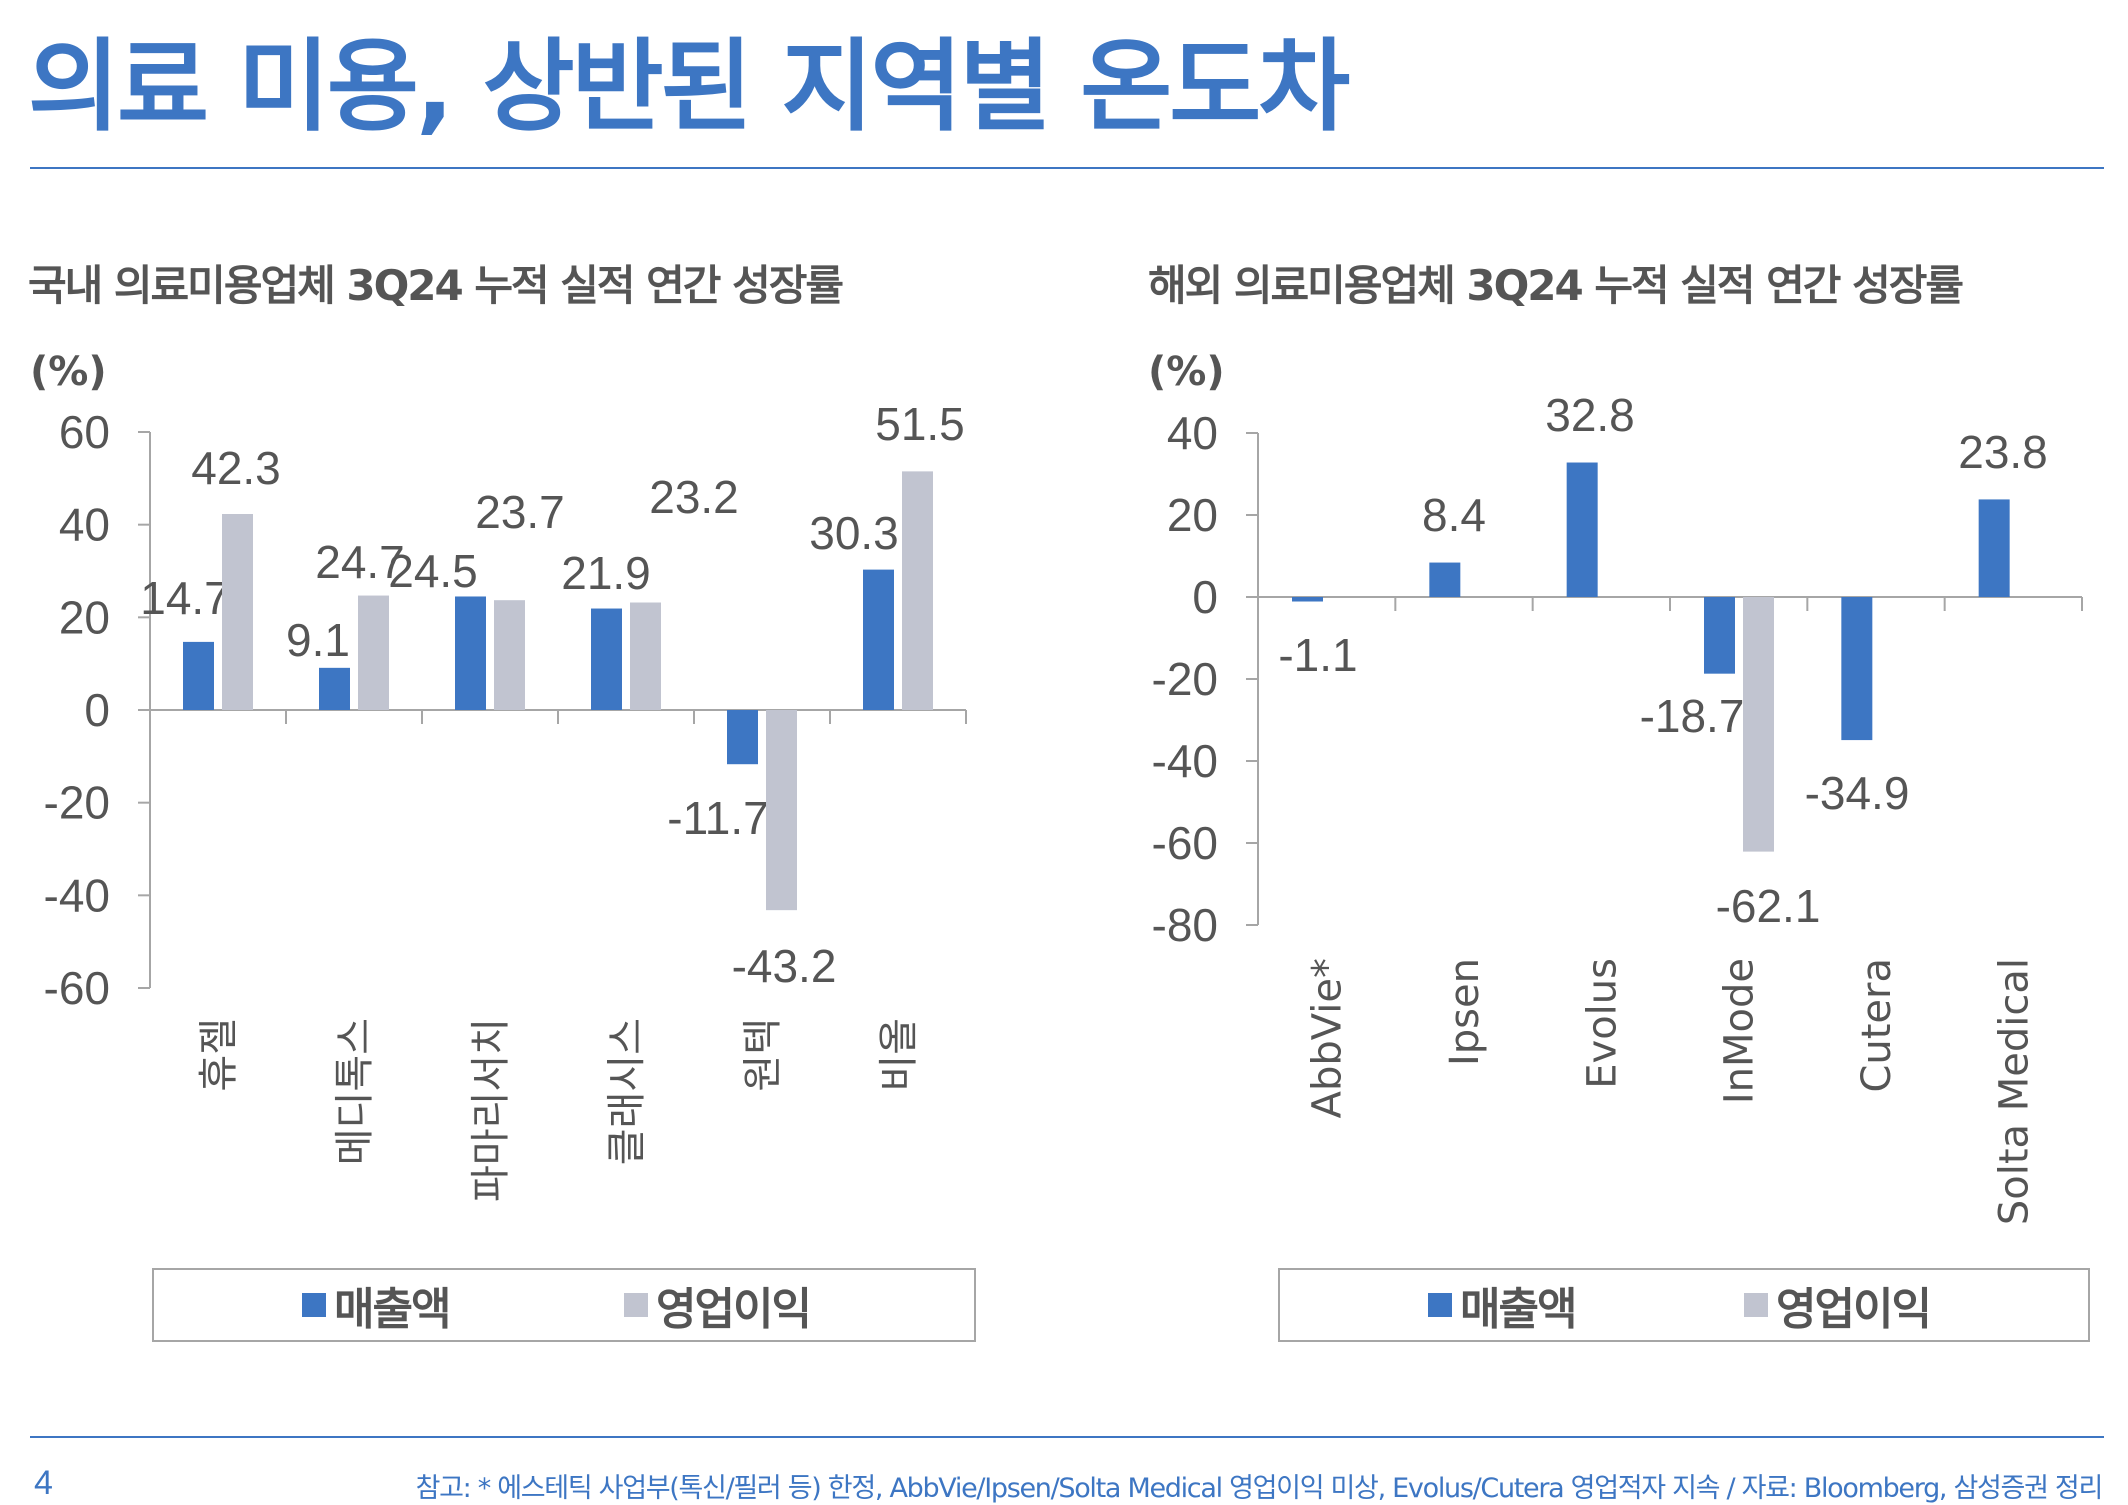  Describe the element at coordinates (77, 988) in the screenshot. I see `domestic-y-tick-label: -60` at that location.